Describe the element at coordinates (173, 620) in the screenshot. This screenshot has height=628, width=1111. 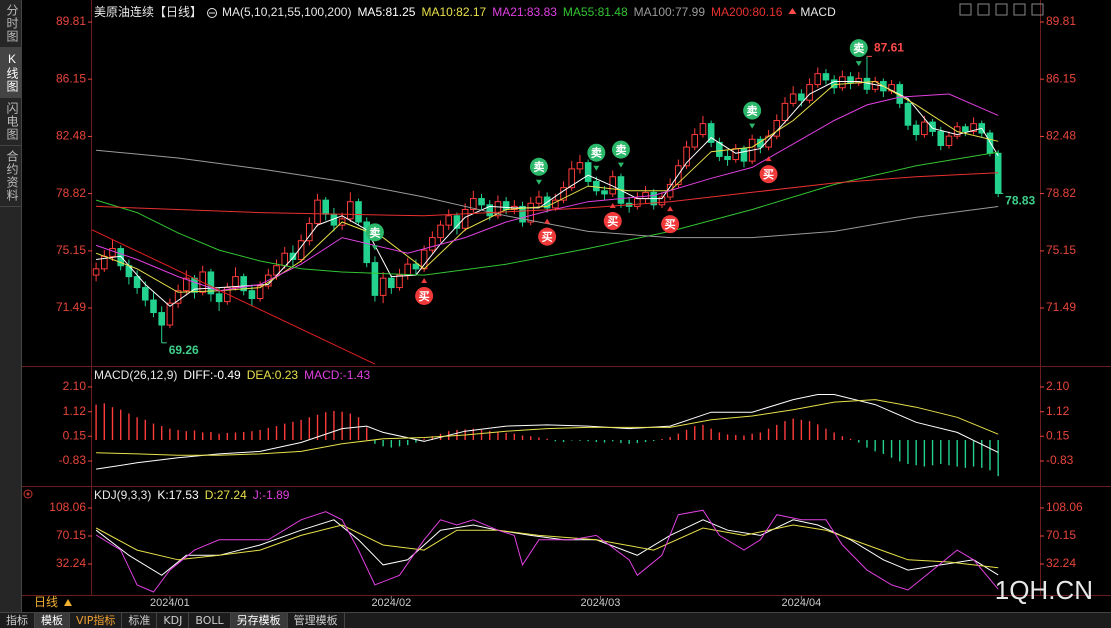
I see `toolbar-button: KDJ` at that location.